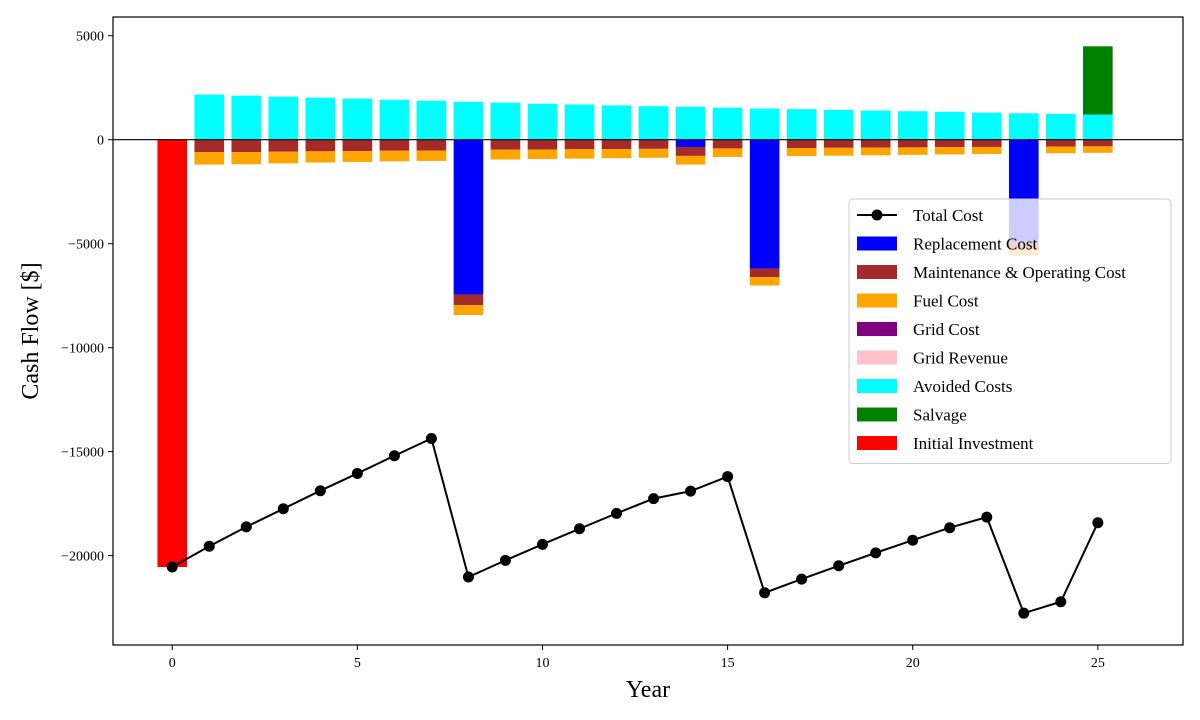  What do you see at coordinates (648, 690) in the screenshot?
I see `x-axis-title: Year` at bounding box center [648, 690].